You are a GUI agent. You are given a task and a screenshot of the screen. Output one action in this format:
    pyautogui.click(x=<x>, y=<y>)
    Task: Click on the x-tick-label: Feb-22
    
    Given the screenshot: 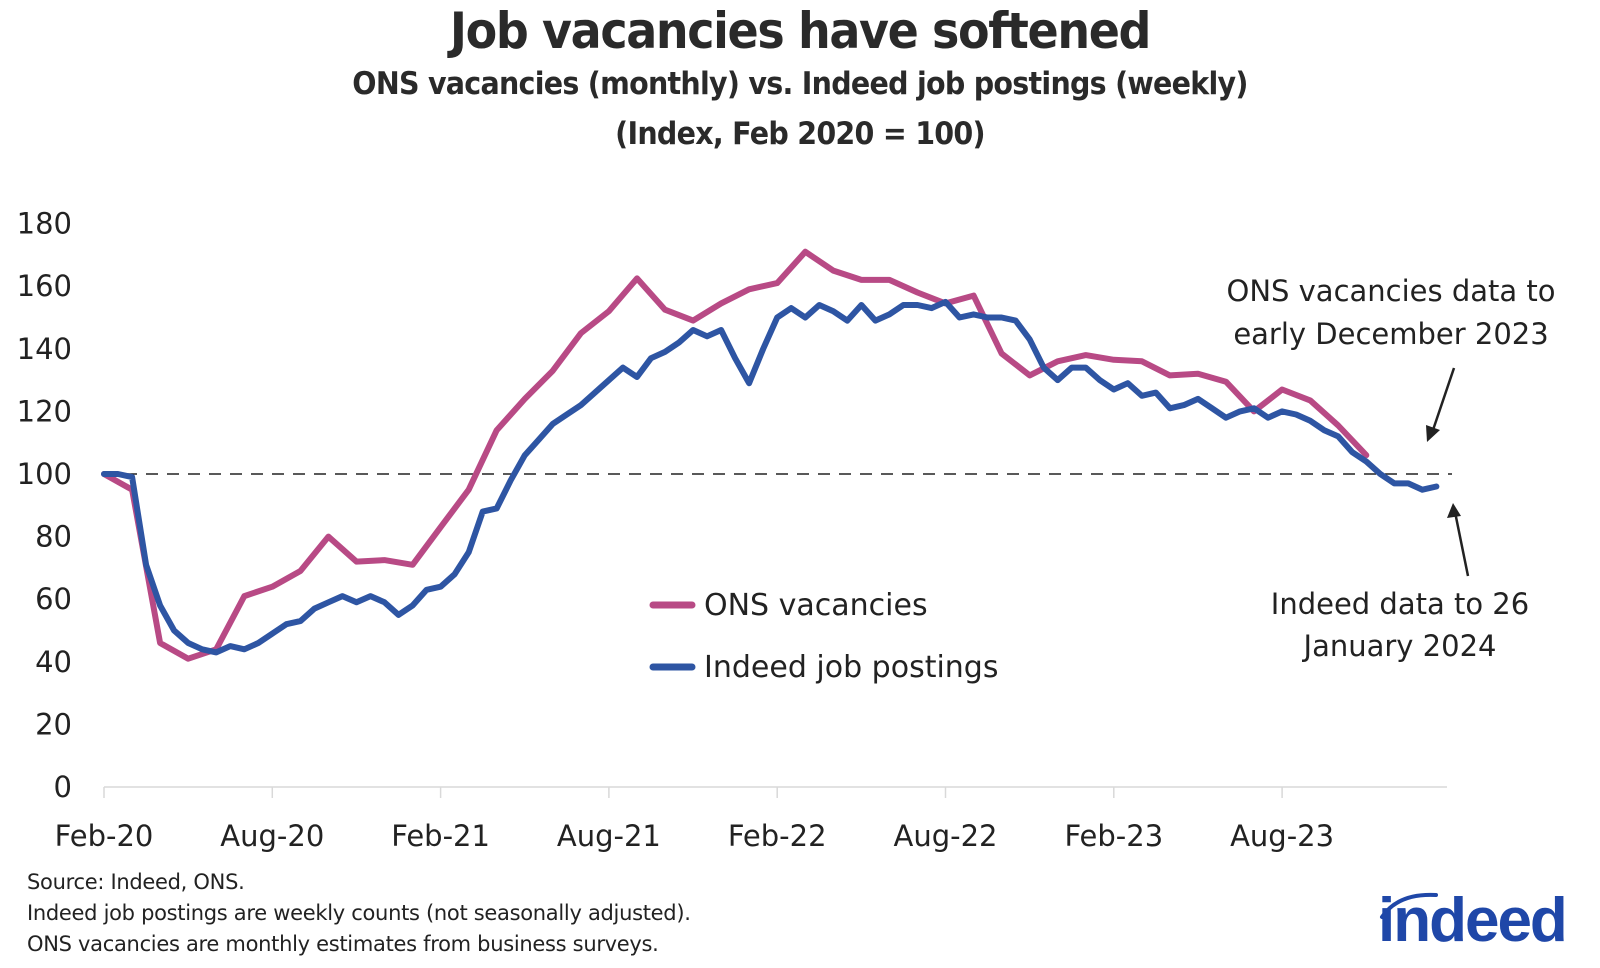 What is the action you would take?
    pyautogui.click(x=777, y=836)
    